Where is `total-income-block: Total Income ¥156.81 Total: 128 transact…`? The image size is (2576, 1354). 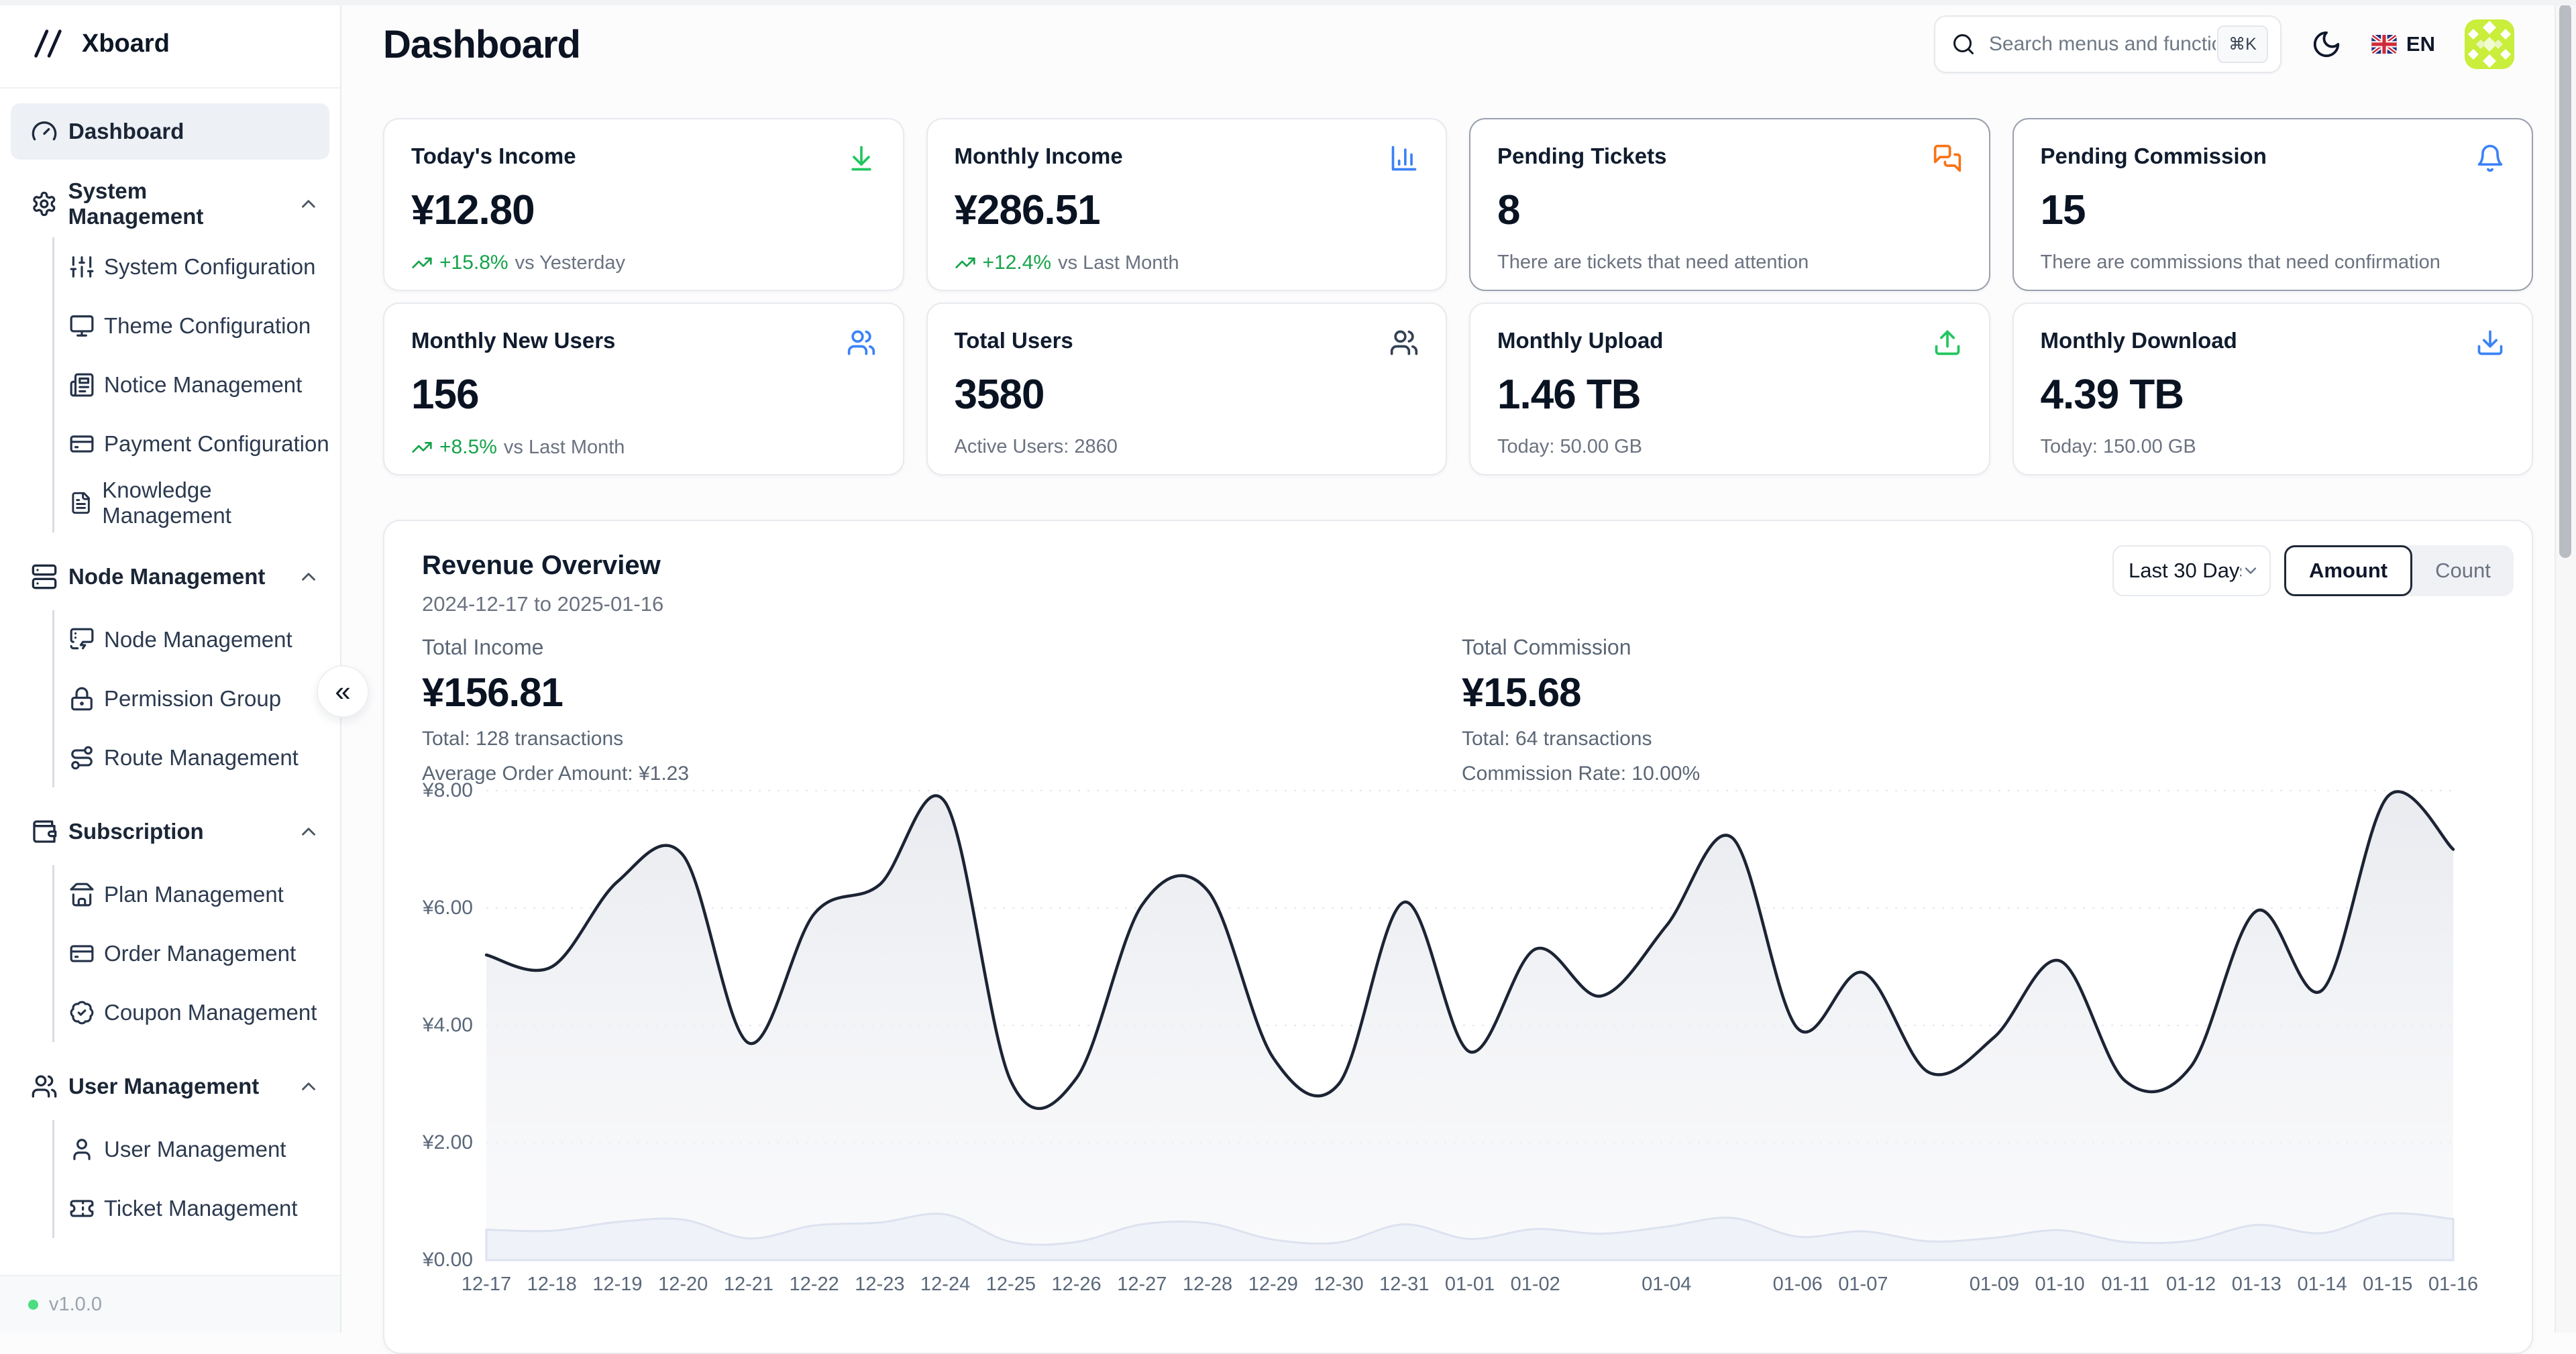 total-income-block: Total Income ¥156.81 Total: 128 transact… is located at coordinates (555, 710).